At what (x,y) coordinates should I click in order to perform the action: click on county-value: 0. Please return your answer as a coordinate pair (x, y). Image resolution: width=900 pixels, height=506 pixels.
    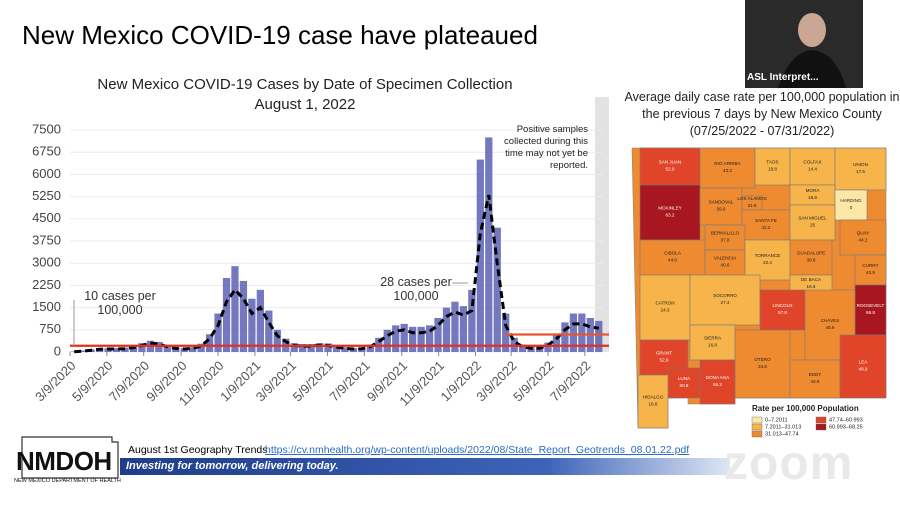
    Looking at the image, I should click on (851, 207).